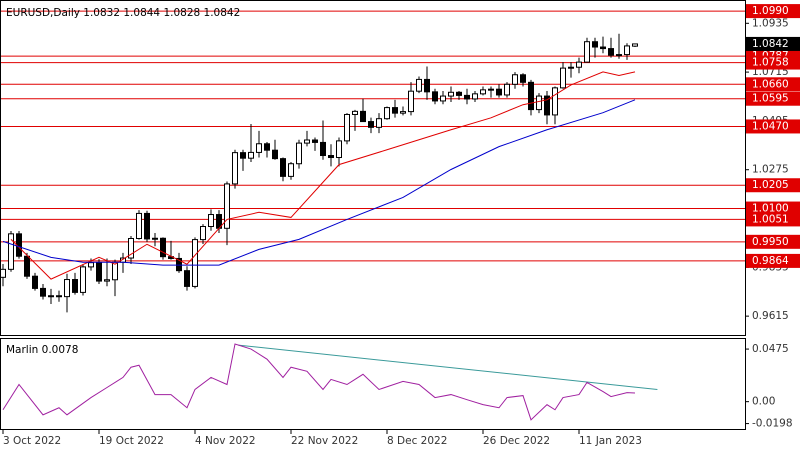  What do you see at coordinates (763, 402) in the screenshot?
I see `indicator-tick-label: 0.00` at bounding box center [763, 402].